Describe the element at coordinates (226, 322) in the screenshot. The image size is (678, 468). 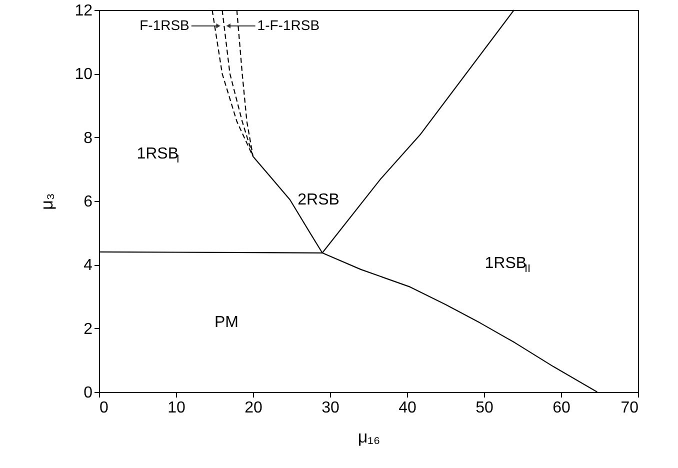
I see `annotation: PM` at that location.